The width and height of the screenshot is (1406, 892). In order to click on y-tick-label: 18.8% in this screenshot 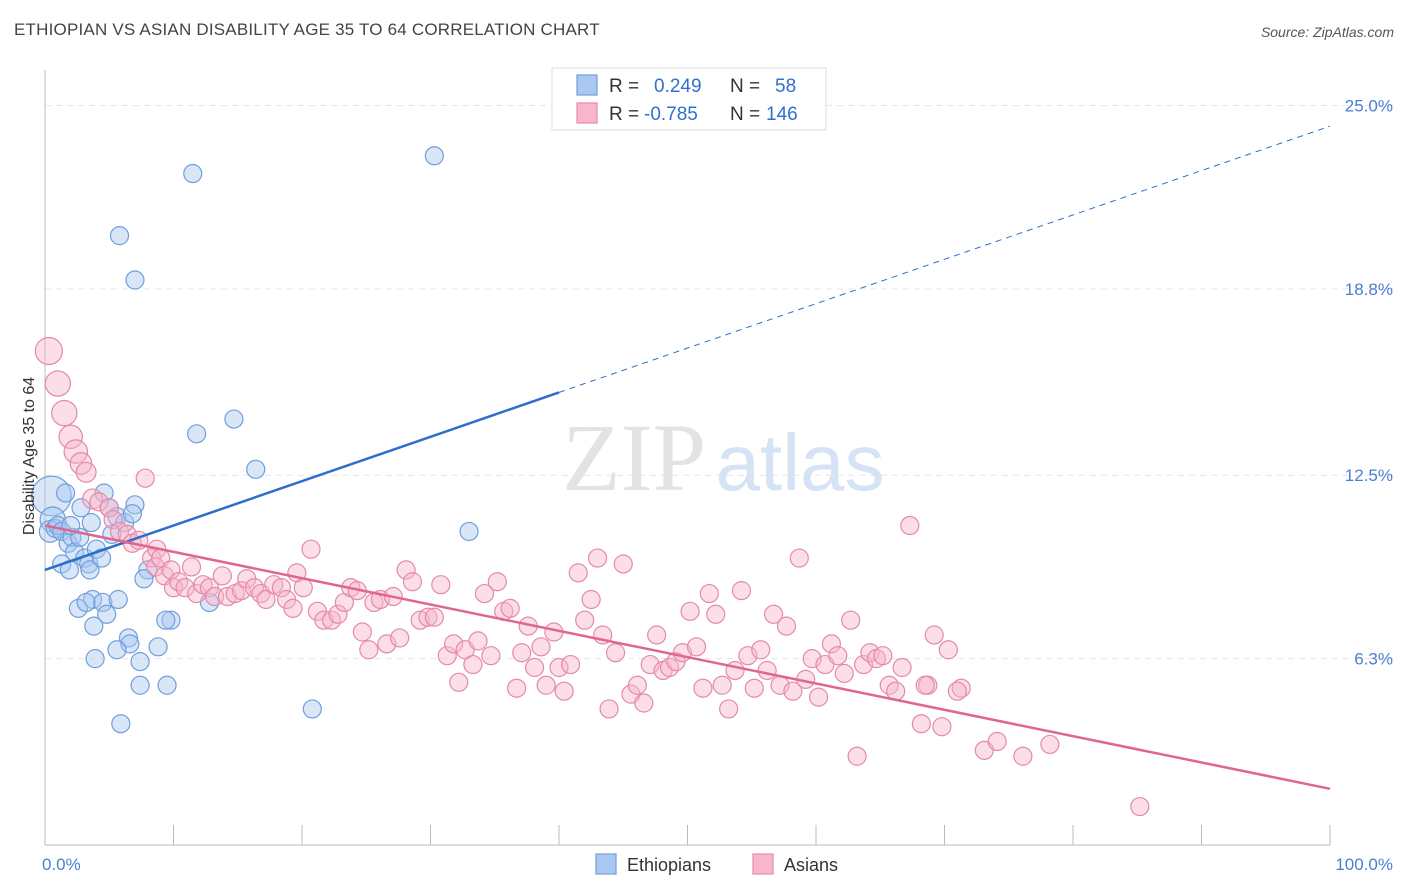, I will do `click(1369, 289)`.